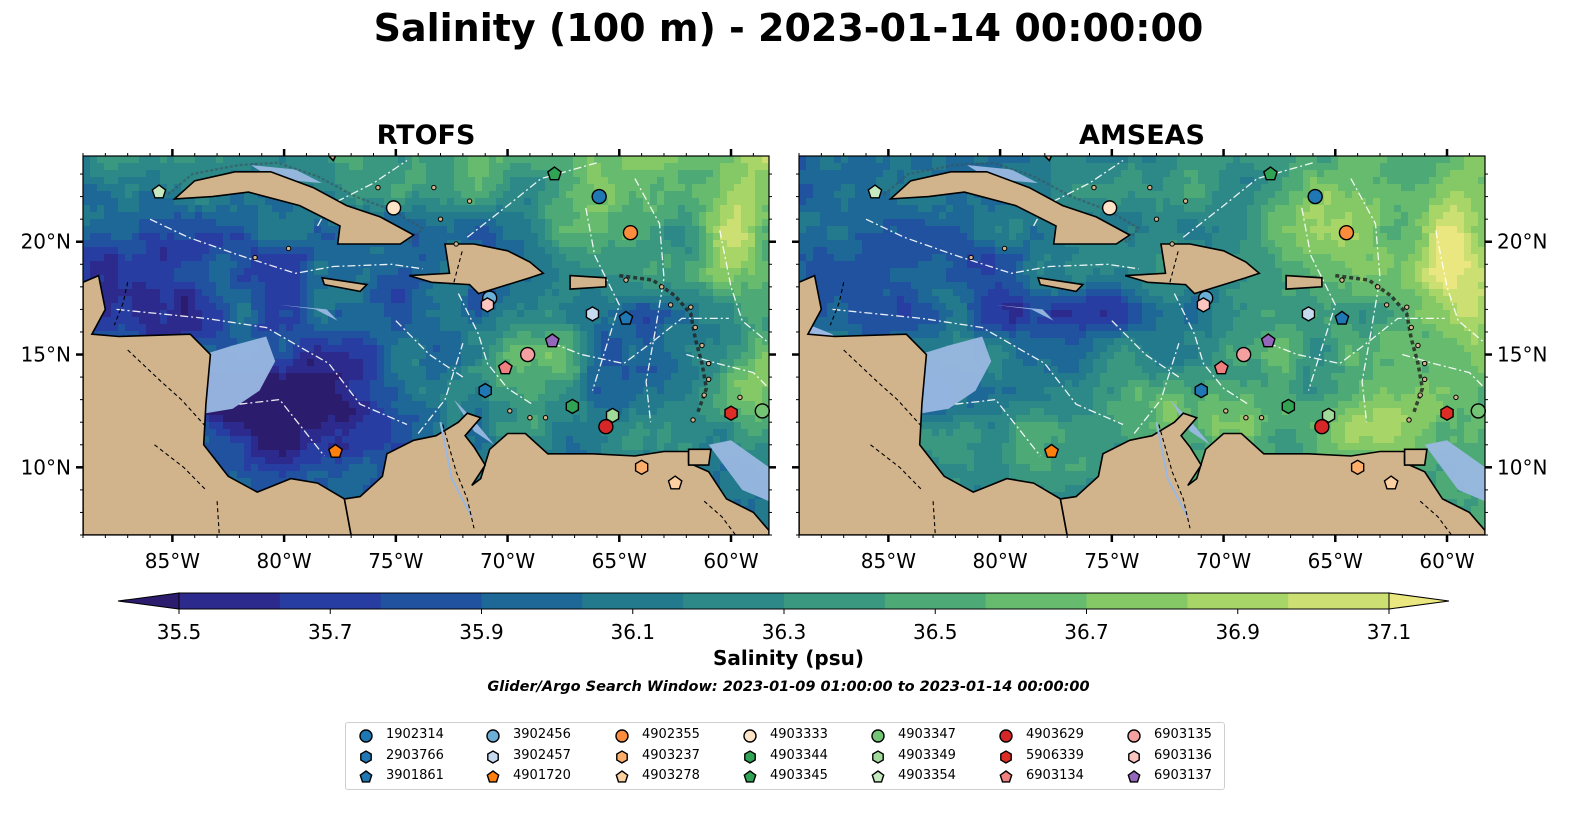 Image resolution: width=1577 pixels, height=827 pixels. What do you see at coordinates (542, 755) in the screenshot?
I see `legend-label: 3902457` at bounding box center [542, 755].